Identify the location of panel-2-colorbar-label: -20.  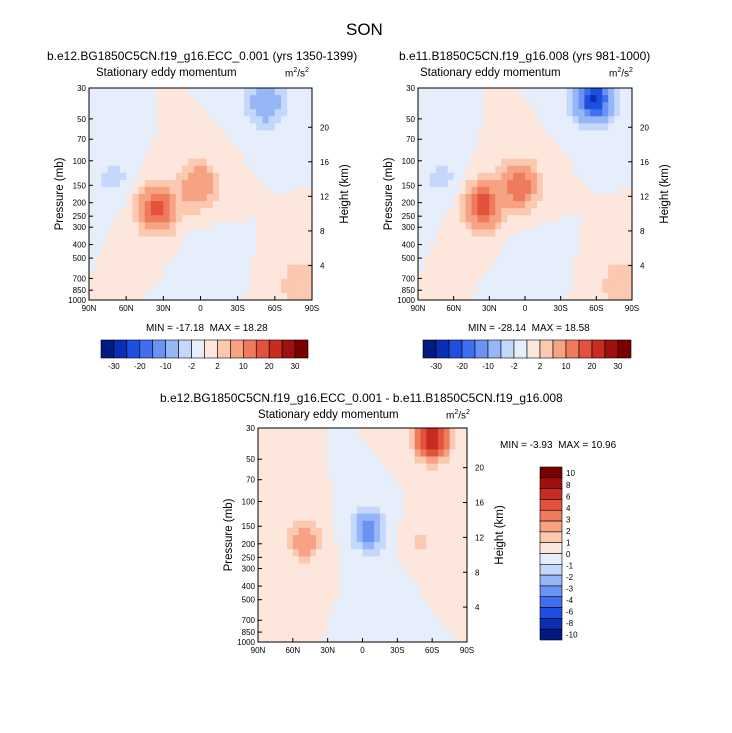
(462, 366).